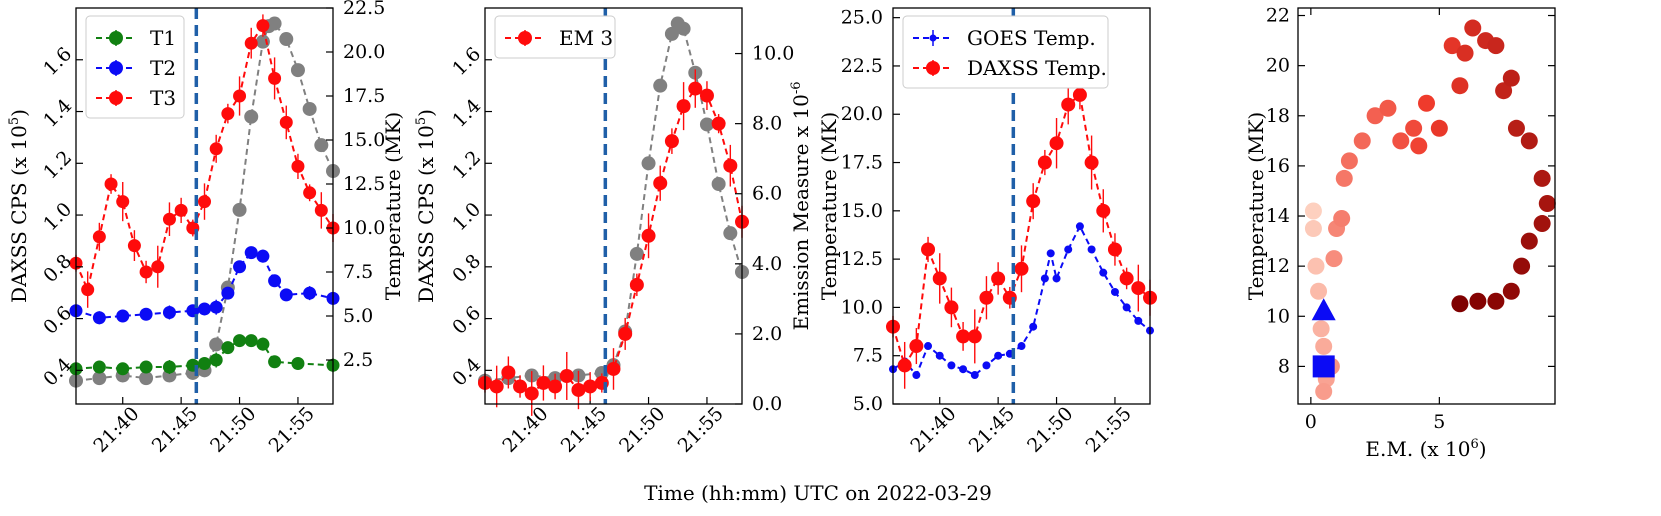 The width and height of the screenshot is (1661, 516). I want to click on panel-a-legend-label: T1, so click(163, 38).